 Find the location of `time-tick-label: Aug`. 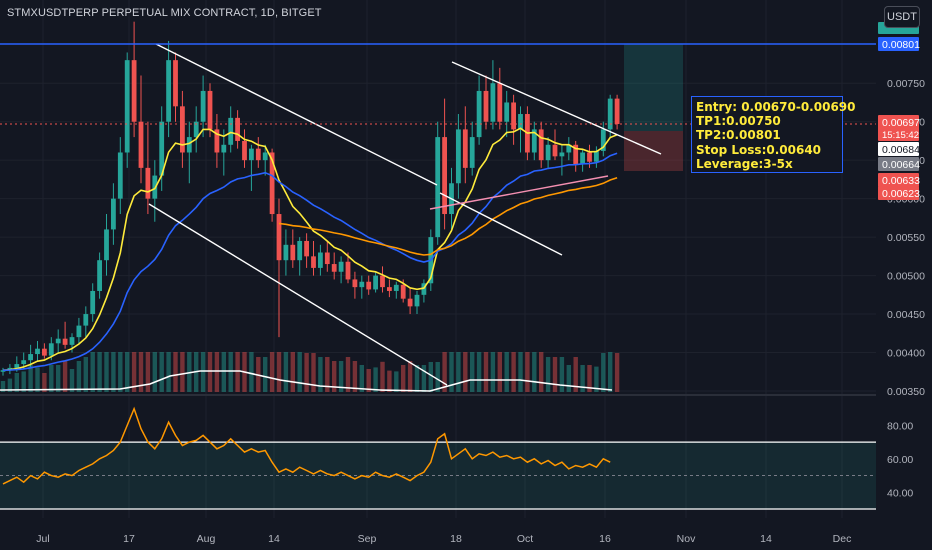

time-tick-label: Aug is located at coordinates (206, 539).